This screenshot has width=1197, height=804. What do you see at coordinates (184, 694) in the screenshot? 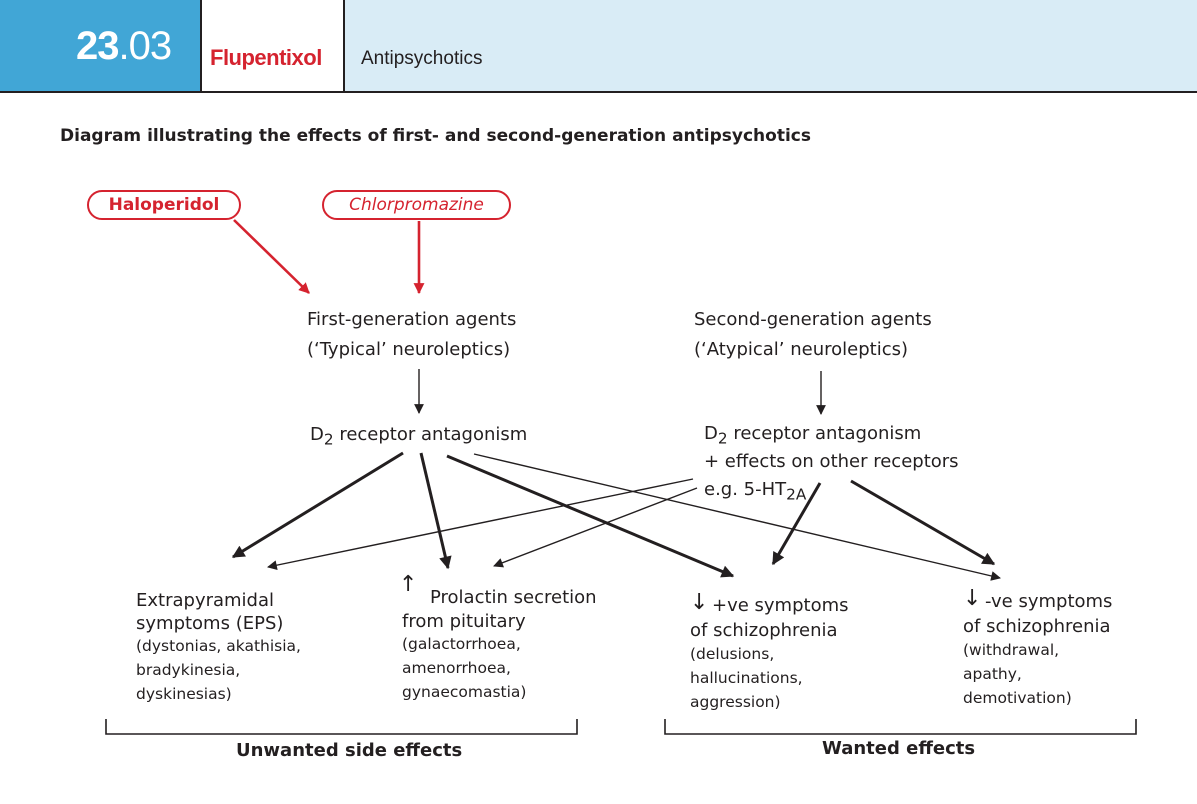
I see `eps-detail: dyskinesias)` at bounding box center [184, 694].